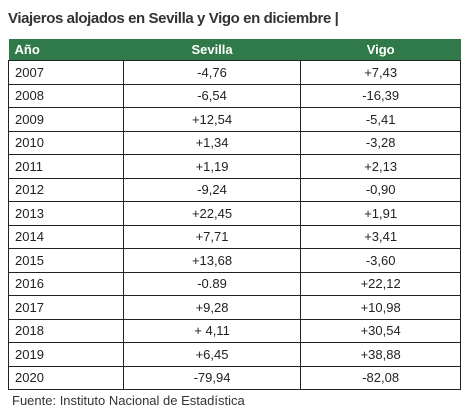 Image resolution: width=469 pixels, height=420 pixels. Describe the element at coordinates (380, 330) in the screenshot. I see `value-cell: +30,54` at that location.